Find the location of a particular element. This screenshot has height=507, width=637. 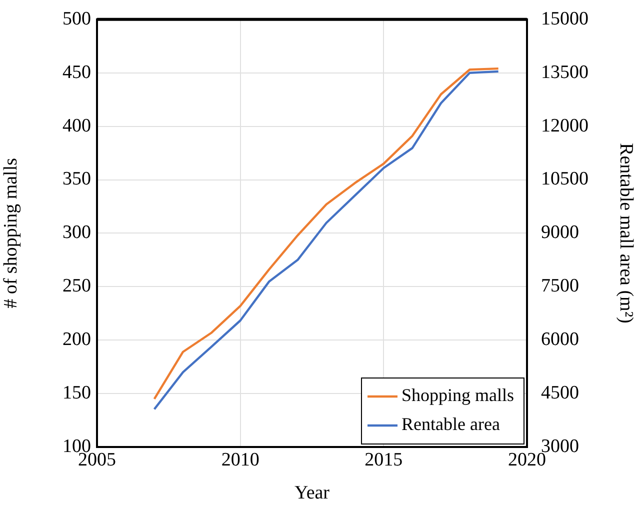

y-tick-label: 400 is located at coordinates (76, 125).